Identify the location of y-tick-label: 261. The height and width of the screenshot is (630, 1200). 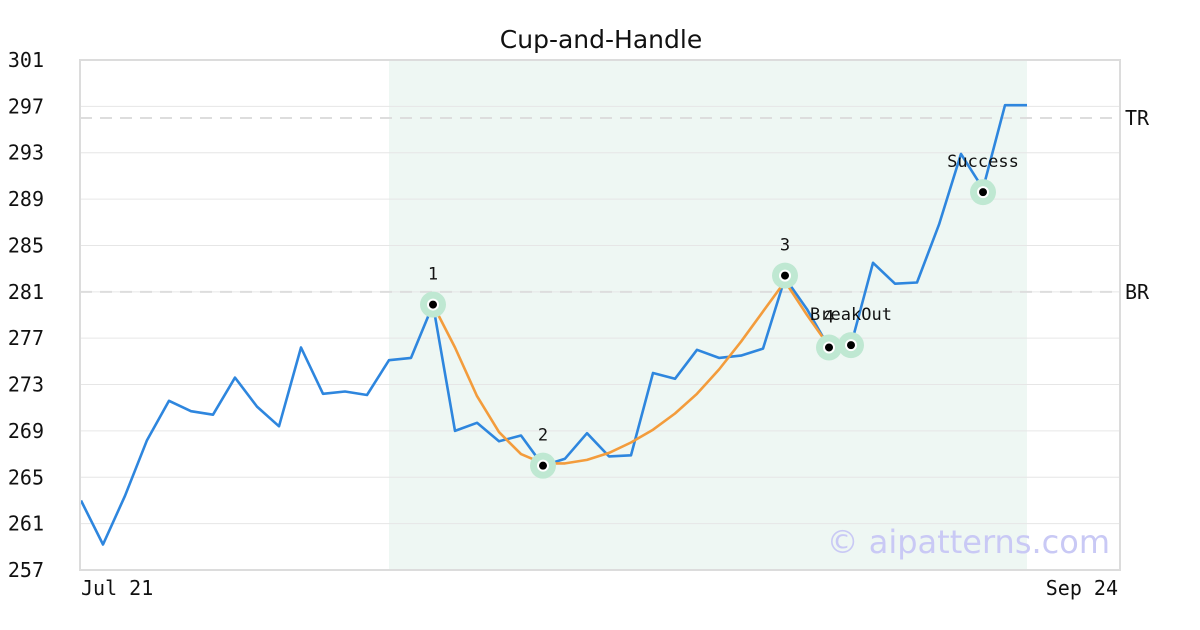
(26, 524).